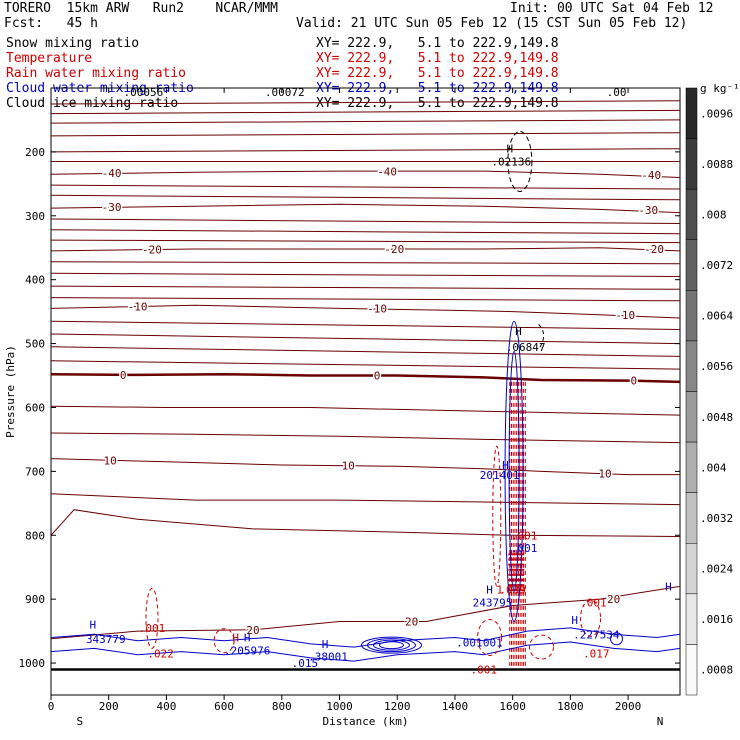 Image resolution: width=740 pixels, height=740 pixels. What do you see at coordinates (339, 706) in the screenshot?
I see `x-tick-label: 1000` at bounding box center [339, 706].